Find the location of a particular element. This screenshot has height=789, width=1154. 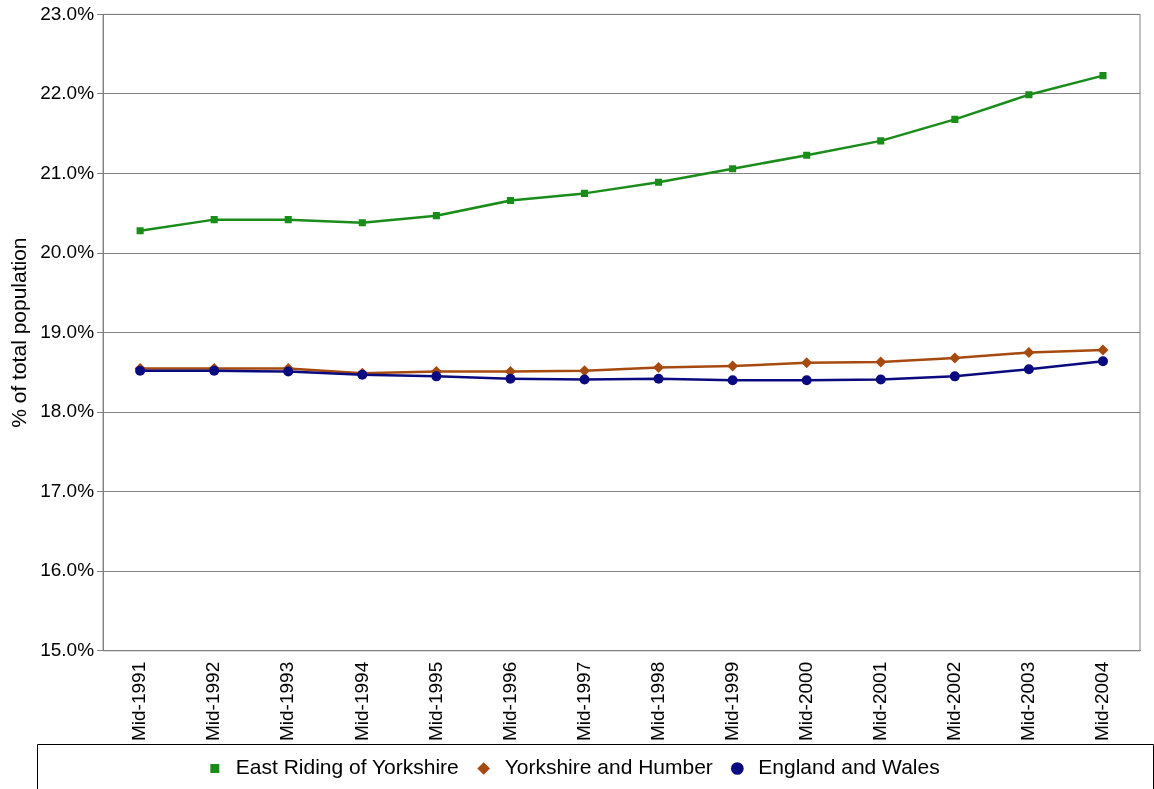

x-tick-label: Mid-2000 is located at coordinates (805, 701).